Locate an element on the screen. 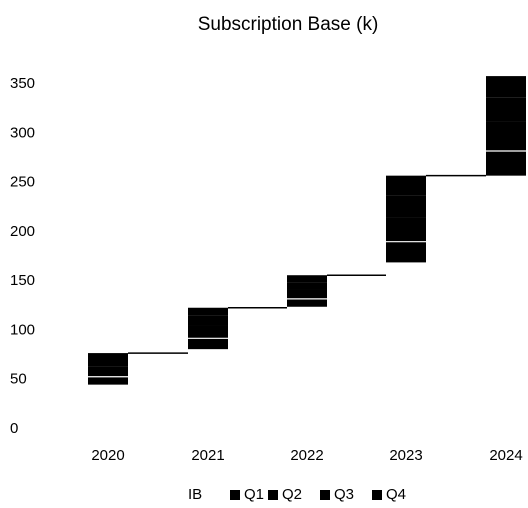 This screenshot has width=528, height=508. y-tick-label: 300 is located at coordinates (22, 132).